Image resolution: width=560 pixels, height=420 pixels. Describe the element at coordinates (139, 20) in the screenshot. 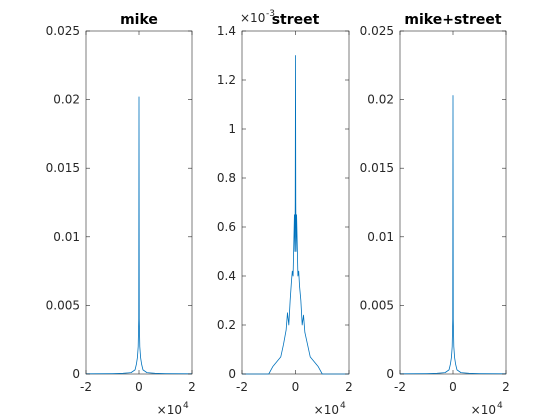

I see `chart-title: mike` at that location.